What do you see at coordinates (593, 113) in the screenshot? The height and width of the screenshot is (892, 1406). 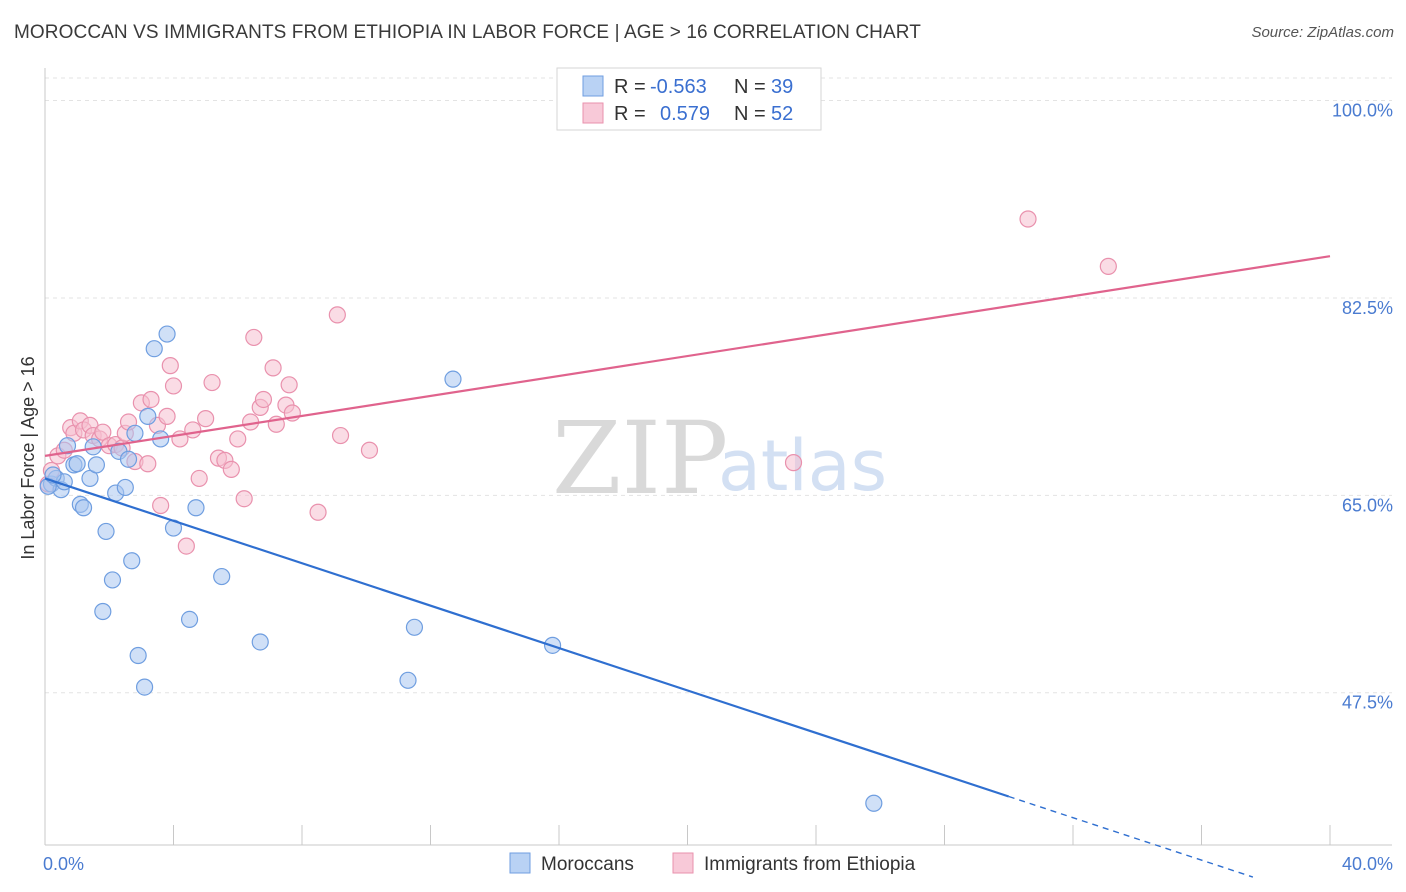 I see `legend-swatch-ethiopia` at bounding box center [593, 113].